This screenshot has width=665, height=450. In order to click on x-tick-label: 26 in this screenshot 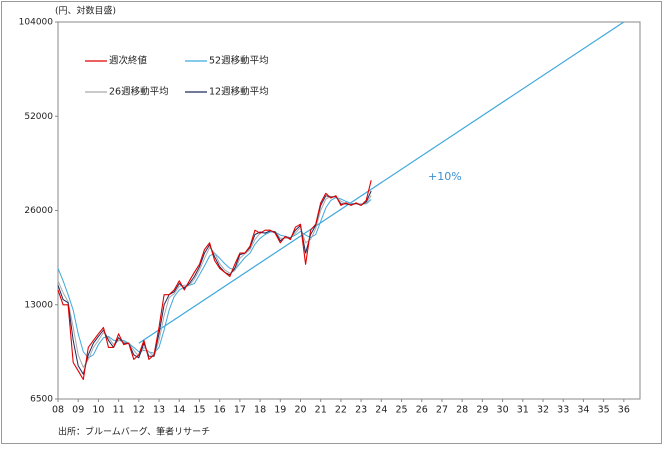, I will do `click(422, 410)`.